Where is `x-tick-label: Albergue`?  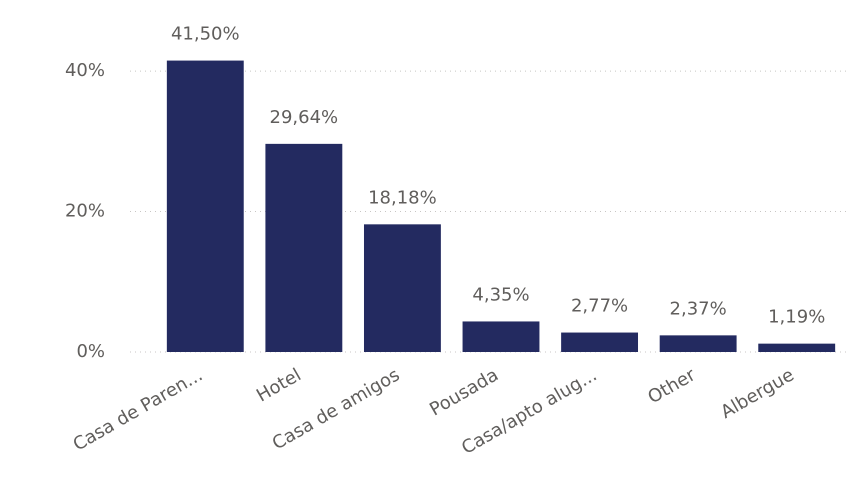 x-tick-label: Albergue is located at coordinates (757, 393).